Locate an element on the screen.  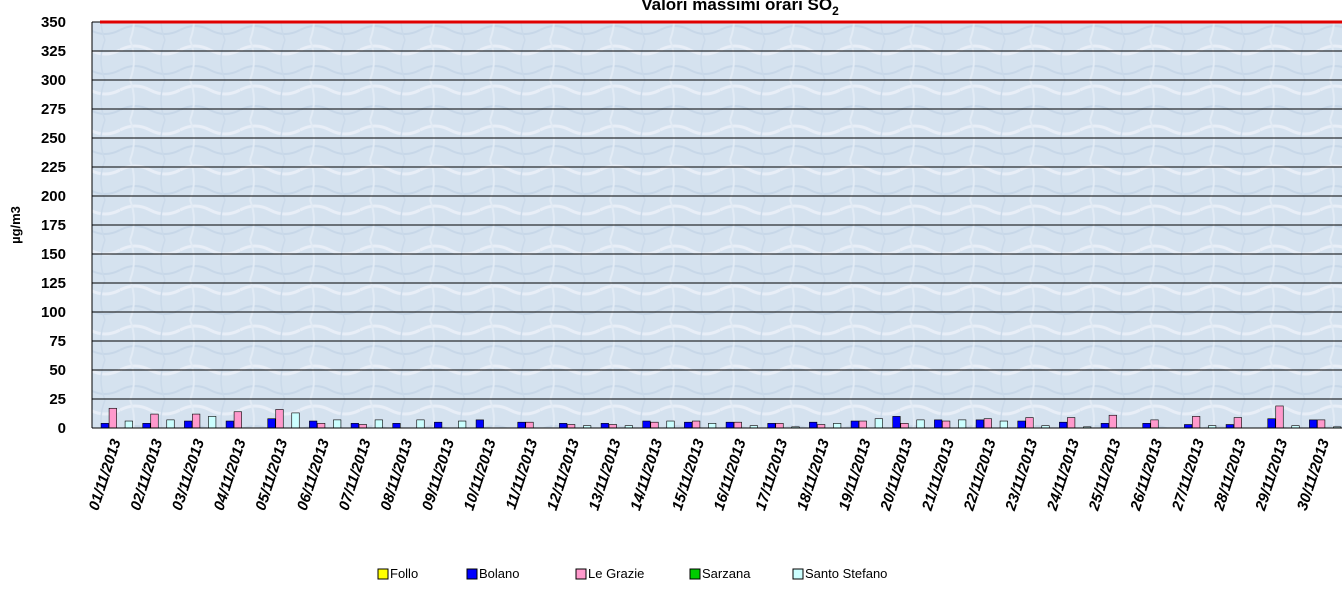
y-tick-label: 125 is located at coordinates (53, 283).